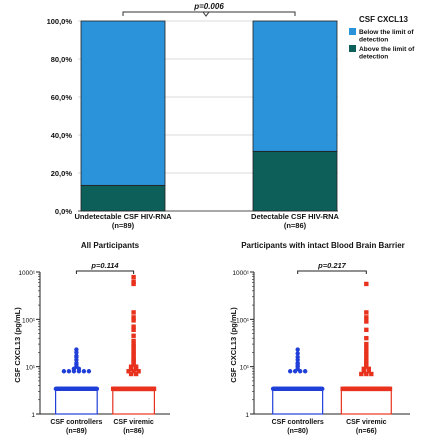 The width and height of the screenshot is (434, 445). I want to click on y-tick-label: 100¹, so click(29, 320).